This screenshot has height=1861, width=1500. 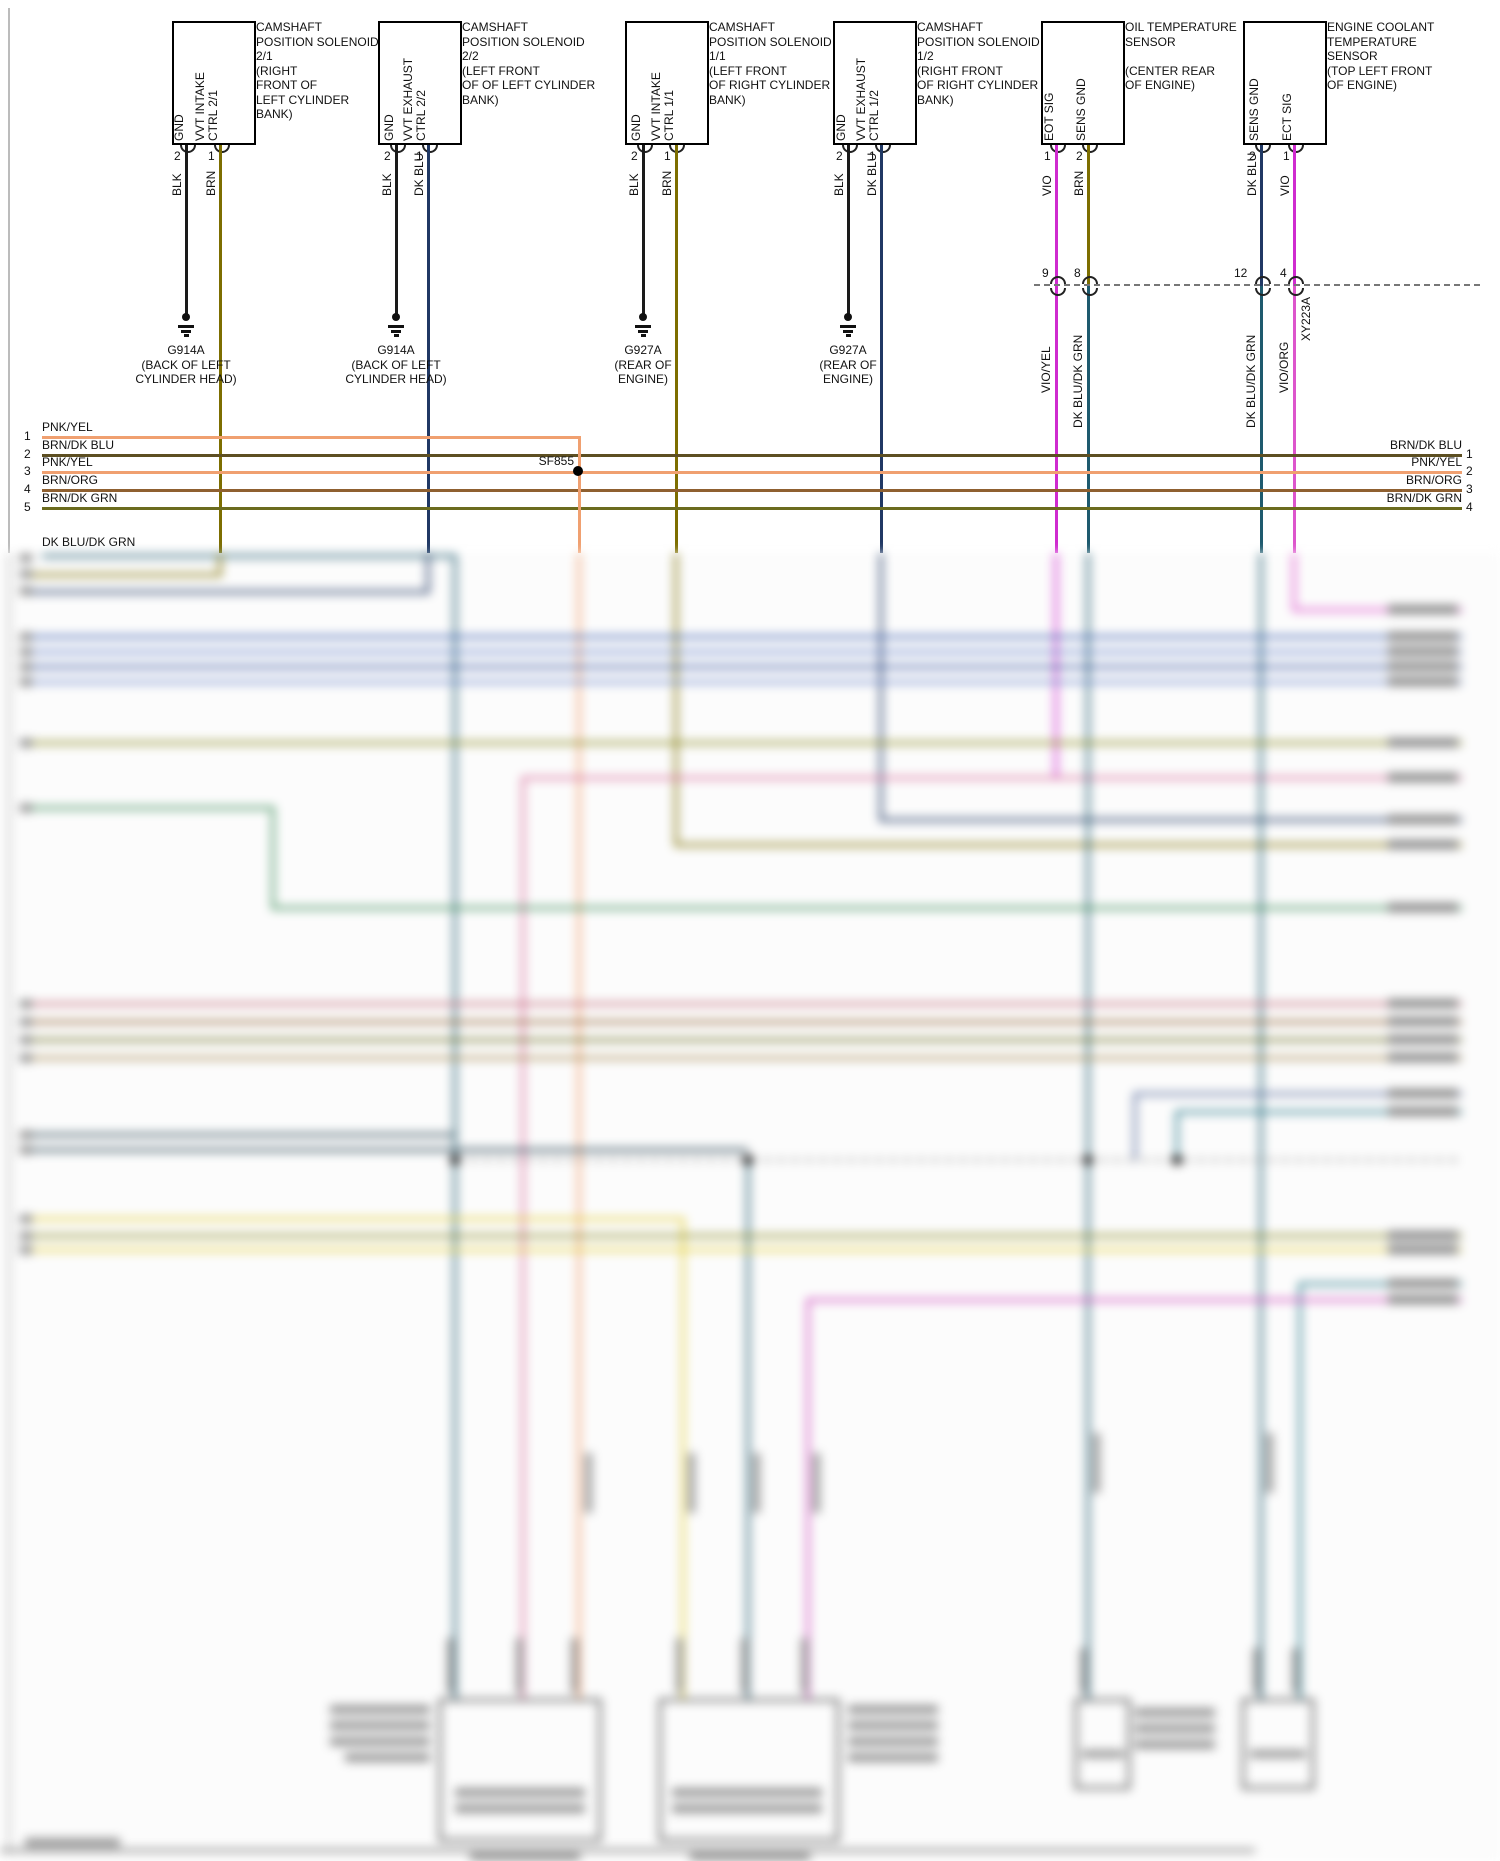 I want to click on wire-color-label: BRN, so click(x=211, y=183).